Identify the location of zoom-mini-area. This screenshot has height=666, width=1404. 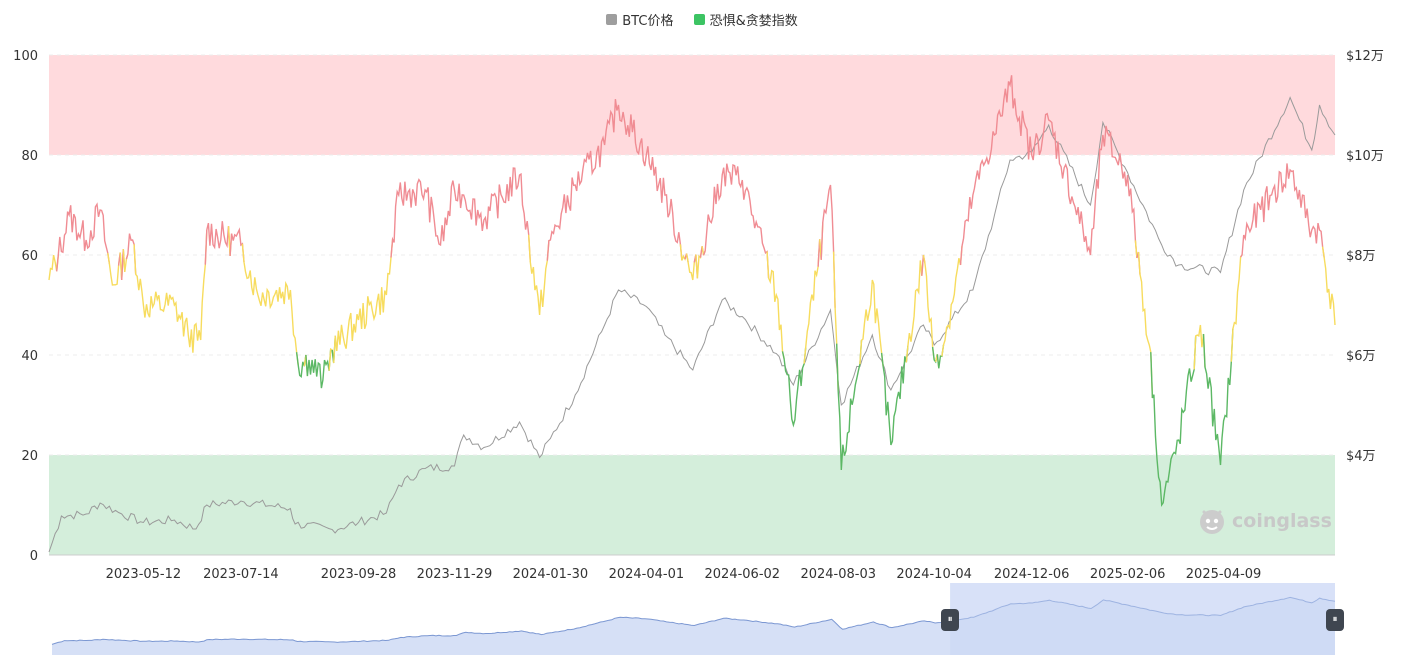
(693, 626).